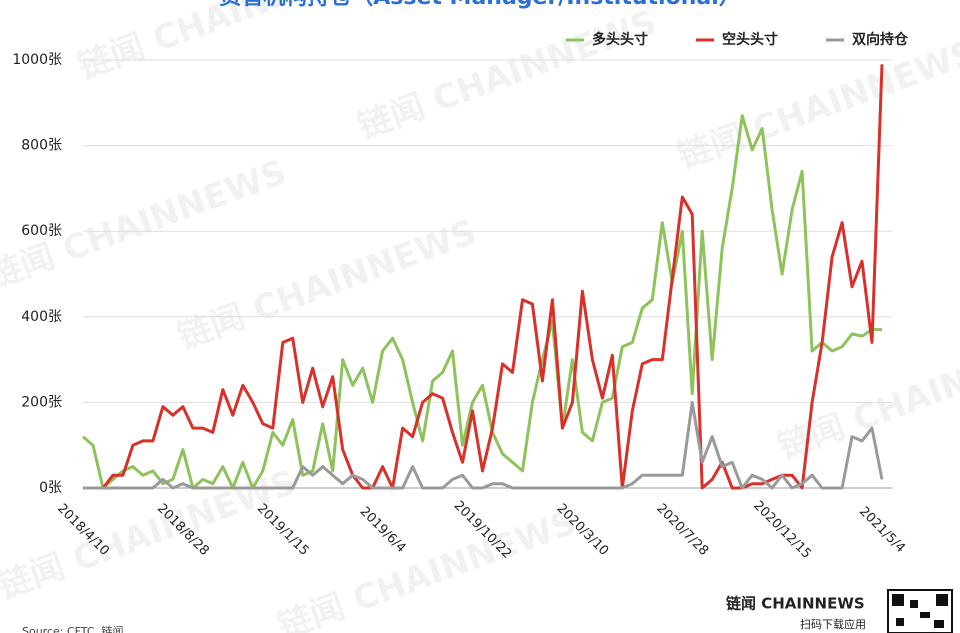 This screenshot has height=633, width=960. Describe the element at coordinates (882, 530) in the screenshot. I see `x-tick-label: 2021/5/4` at that location.